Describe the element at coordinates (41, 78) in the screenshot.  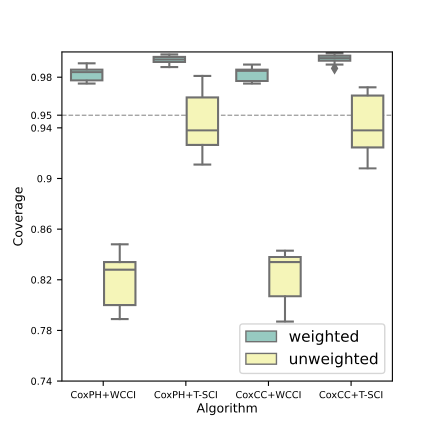
I see `y-tick-label: 0.98` at that location.